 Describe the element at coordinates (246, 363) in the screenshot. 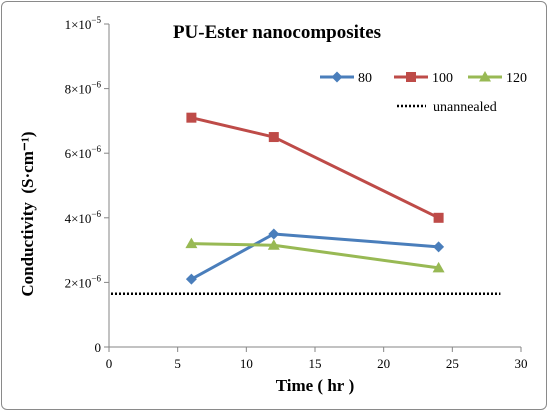

I see `x-tick-label: 10` at that location.